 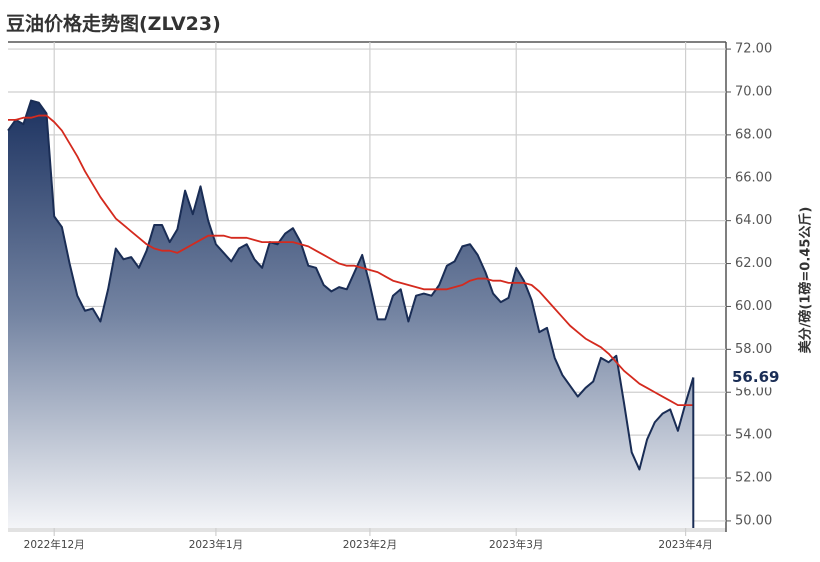 I want to click on y-tick-label: 70.00, so click(x=753, y=91).